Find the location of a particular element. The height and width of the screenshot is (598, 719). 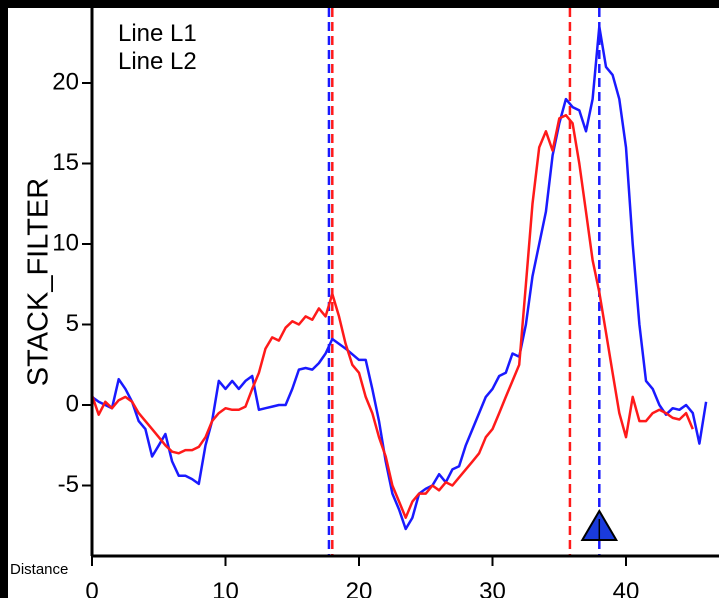

x-tick-label: 40 is located at coordinates (626, 588).